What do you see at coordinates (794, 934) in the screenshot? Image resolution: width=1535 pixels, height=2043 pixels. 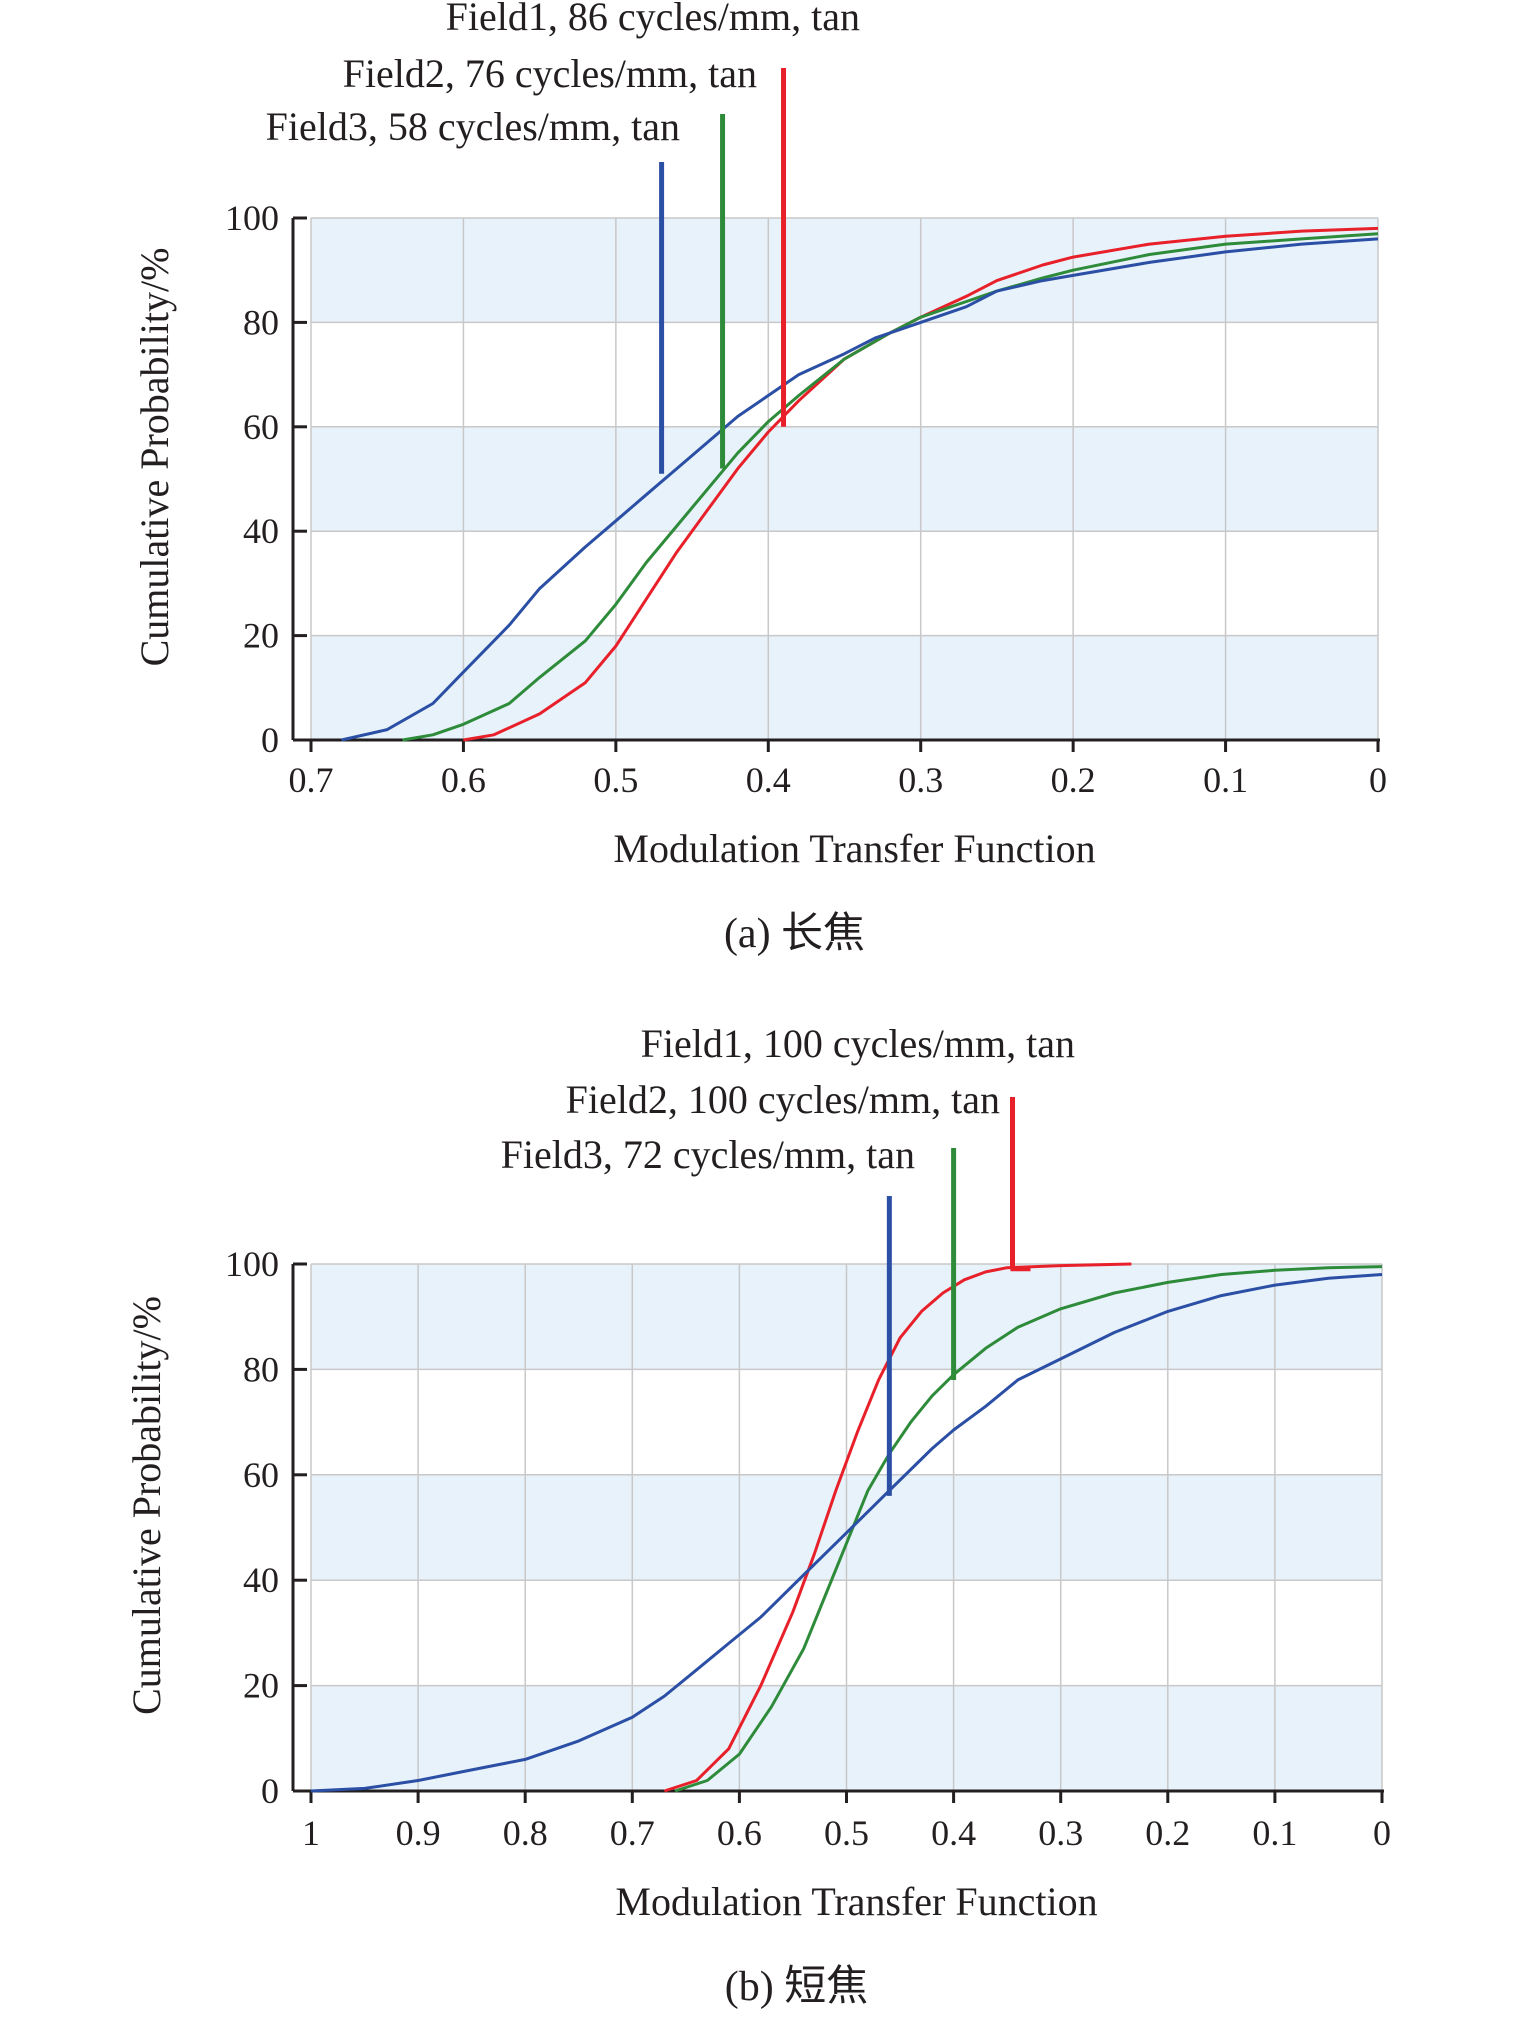 I see `caption: (a) 长焦` at bounding box center [794, 934].